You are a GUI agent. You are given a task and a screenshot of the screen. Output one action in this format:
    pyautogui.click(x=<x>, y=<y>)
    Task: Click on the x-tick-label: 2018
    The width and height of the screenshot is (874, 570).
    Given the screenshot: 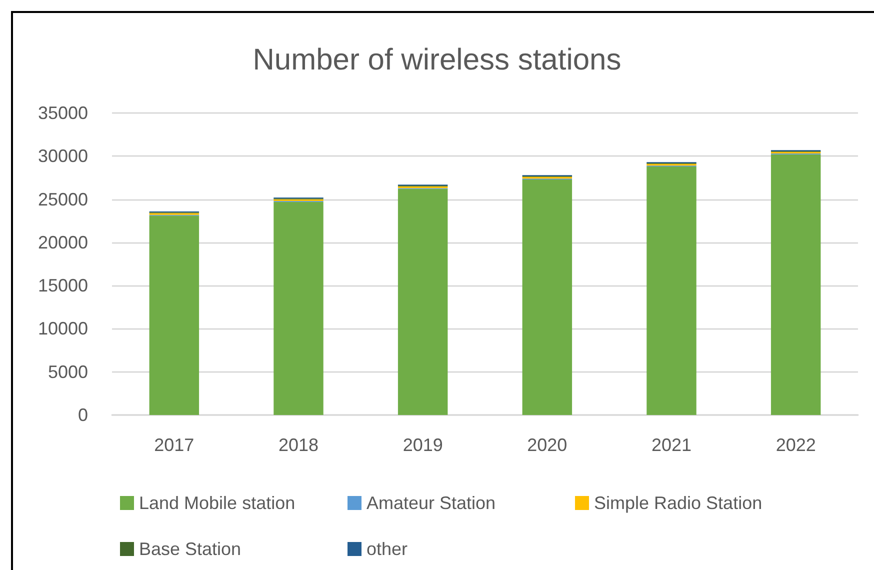 What is the action you would take?
    pyautogui.click(x=298, y=445)
    